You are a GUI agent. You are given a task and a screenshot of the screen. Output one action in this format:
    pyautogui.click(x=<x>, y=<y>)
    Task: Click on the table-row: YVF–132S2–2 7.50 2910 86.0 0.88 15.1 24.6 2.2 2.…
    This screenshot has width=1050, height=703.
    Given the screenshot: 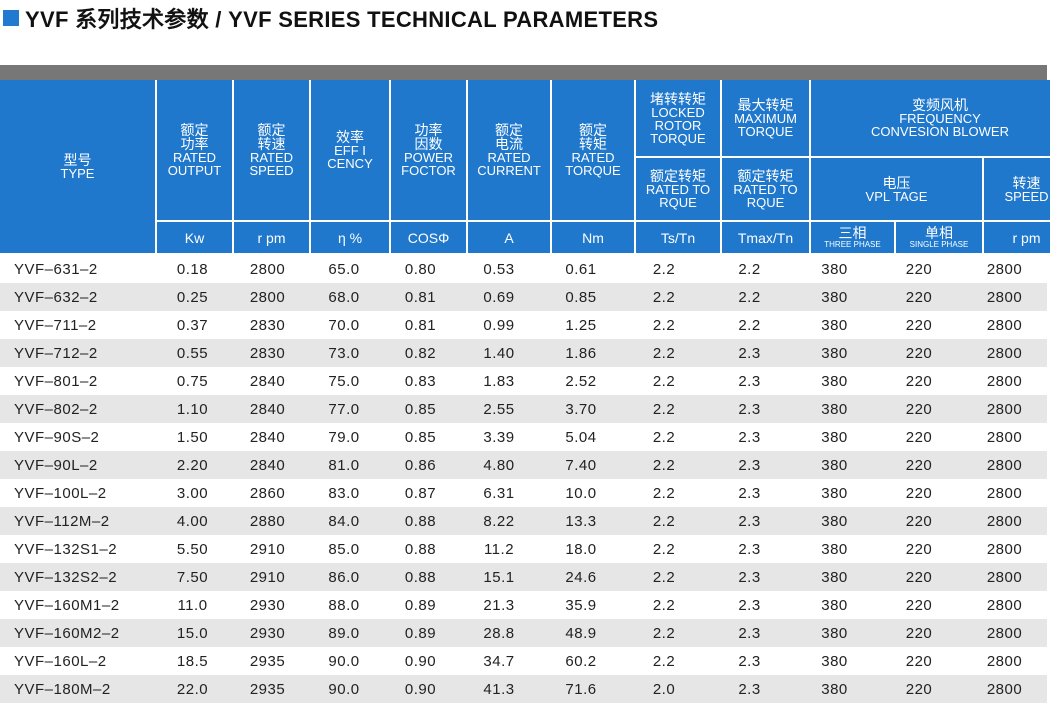 What is the action you would take?
    pyautogui.click(x=523, y=577)
    